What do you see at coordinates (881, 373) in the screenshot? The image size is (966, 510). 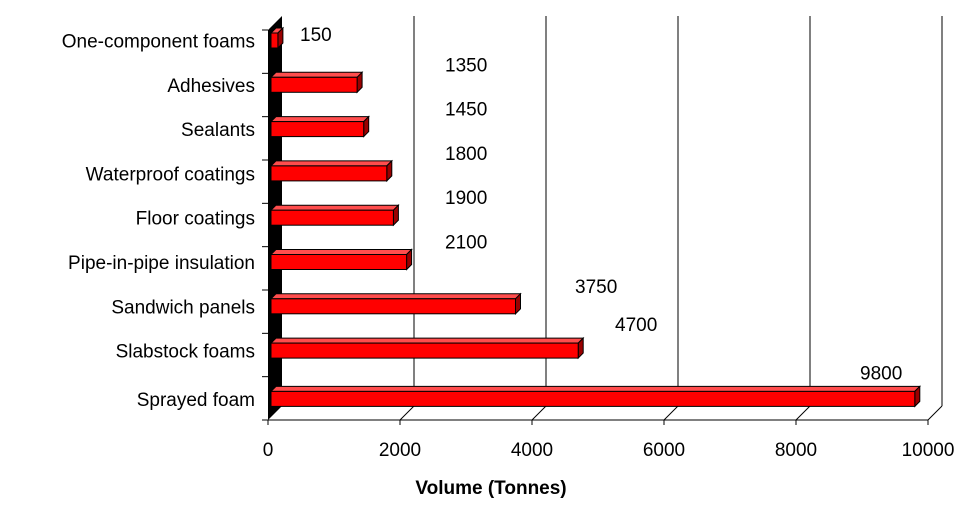 I see `data-label: 9800` at bounding box center [881, 373].